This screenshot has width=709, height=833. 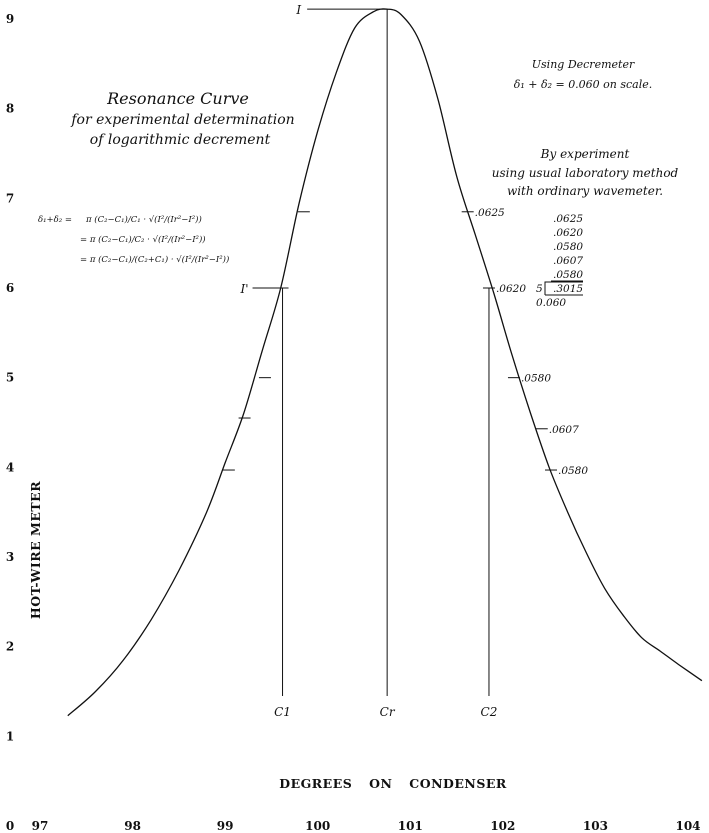 What do you see at coordinates (595, 826) in the screenshot?
I see `x-tick-label: 103` at bounding box center [595, 826].